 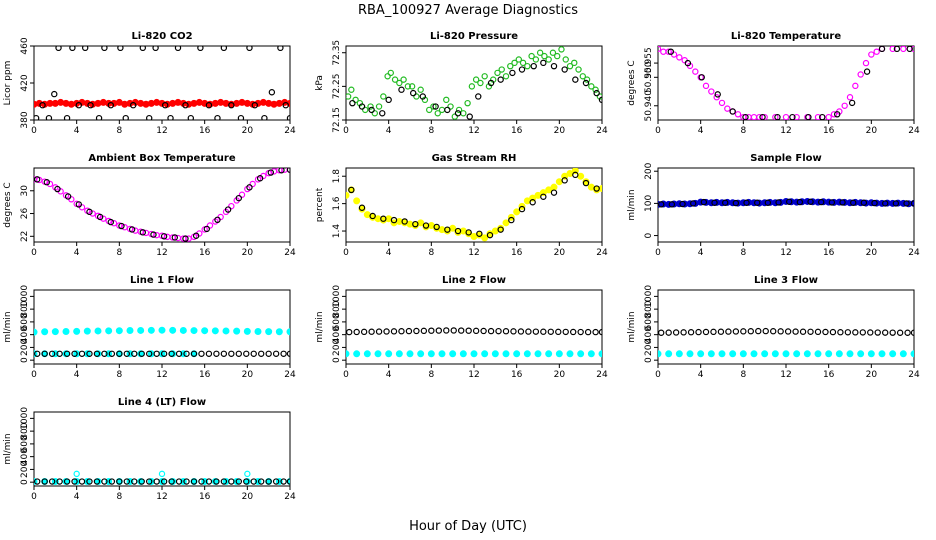 What do you see at coordinates (786, 280) in the screenshot?
I see `panel-title: Line 3 Flow` at bounding box center [786, 280].